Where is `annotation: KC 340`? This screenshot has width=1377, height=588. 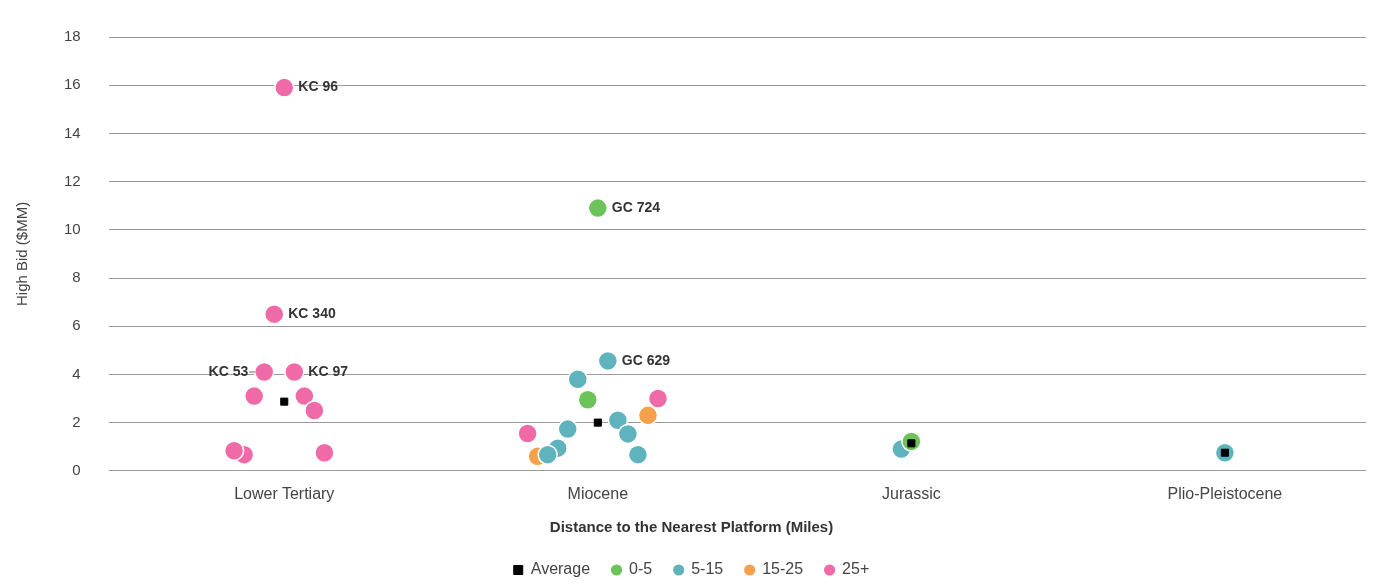
annotation: KC 340 is located at coordinates (312, 313).